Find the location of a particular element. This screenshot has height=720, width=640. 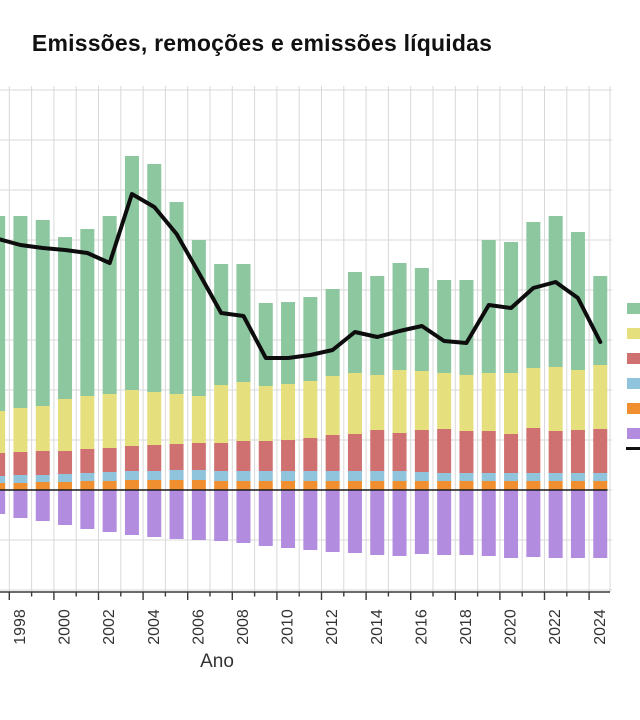

bar-2008-stack-segment-blue is located at coordinates (243, 476).